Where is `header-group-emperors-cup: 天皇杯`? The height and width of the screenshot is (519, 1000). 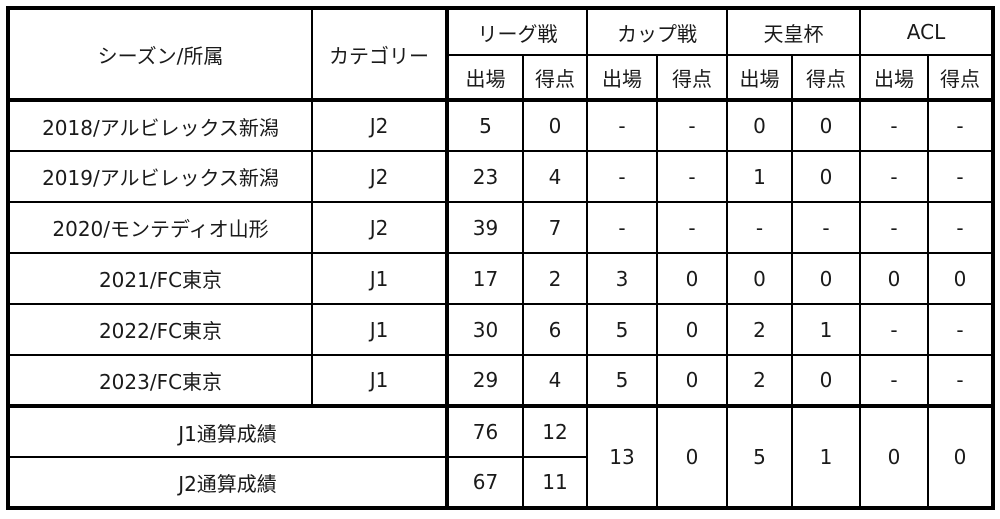
header-group-emperors-cup: 天皇杯 is located at coordinates (793, 31).